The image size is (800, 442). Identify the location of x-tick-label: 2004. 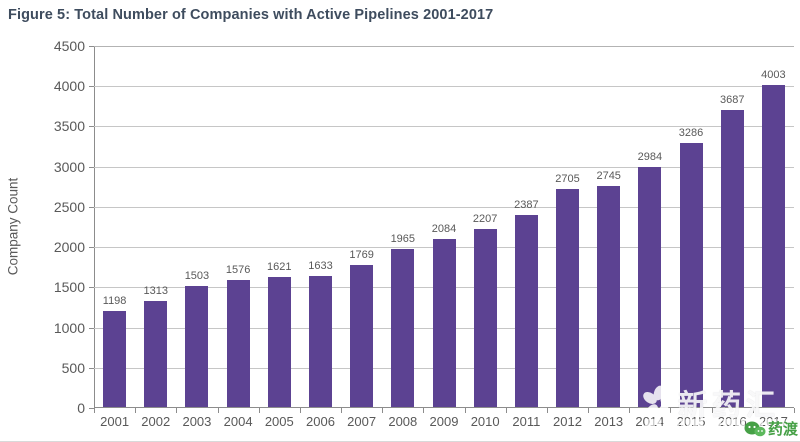
(238, 421).